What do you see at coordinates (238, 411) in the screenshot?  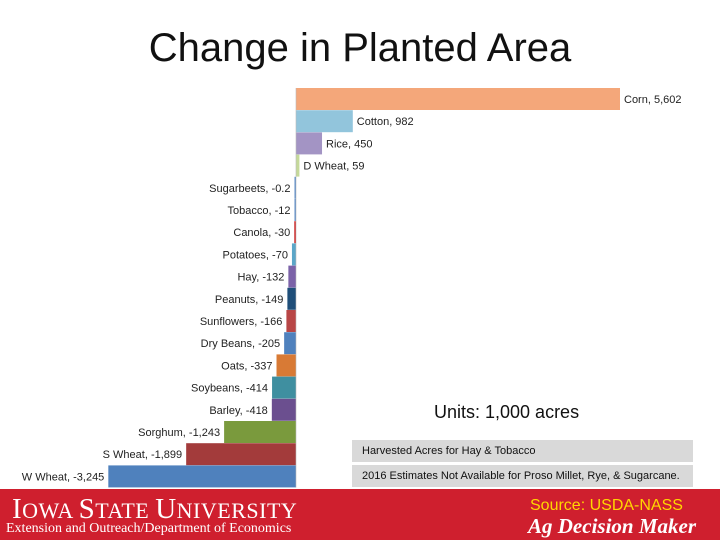 I see `label-barley: Barley, -418` at bounding box center [238, 411].